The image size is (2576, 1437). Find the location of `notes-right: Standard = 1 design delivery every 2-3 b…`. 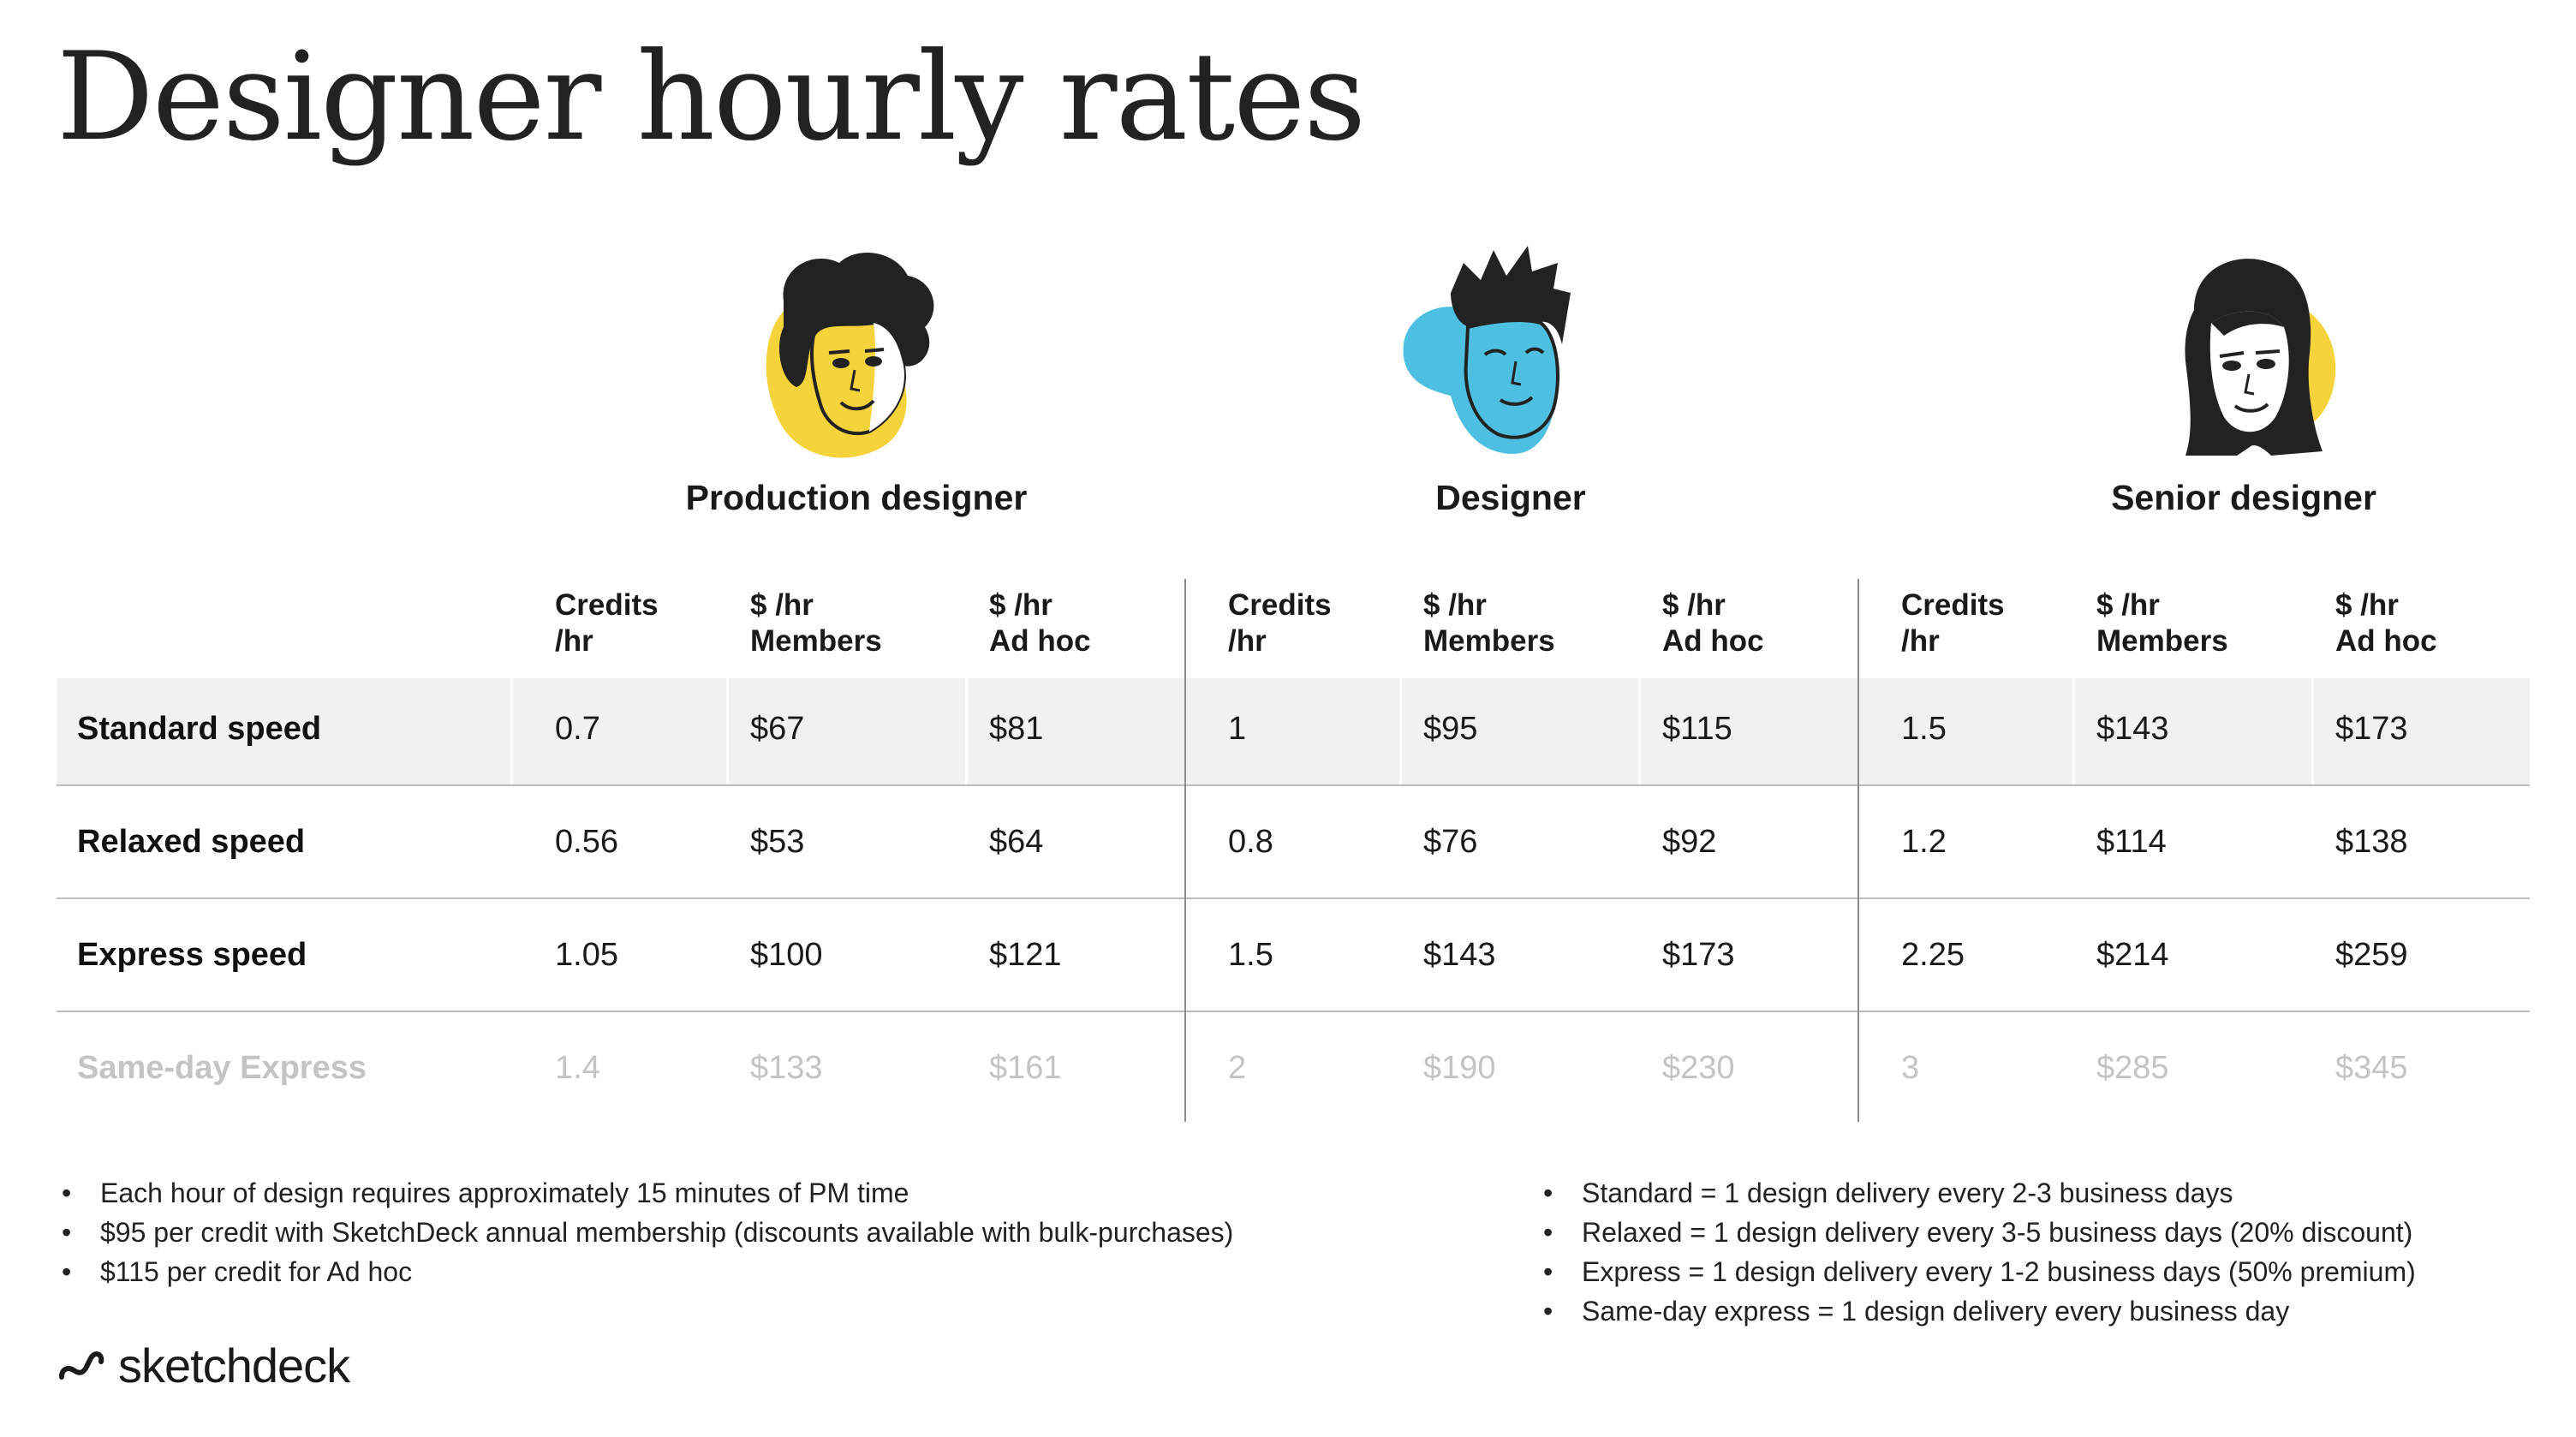

notes-right: Standard = 1 design delivery every 2-3 b… is located at coordinates (1977, 1252).